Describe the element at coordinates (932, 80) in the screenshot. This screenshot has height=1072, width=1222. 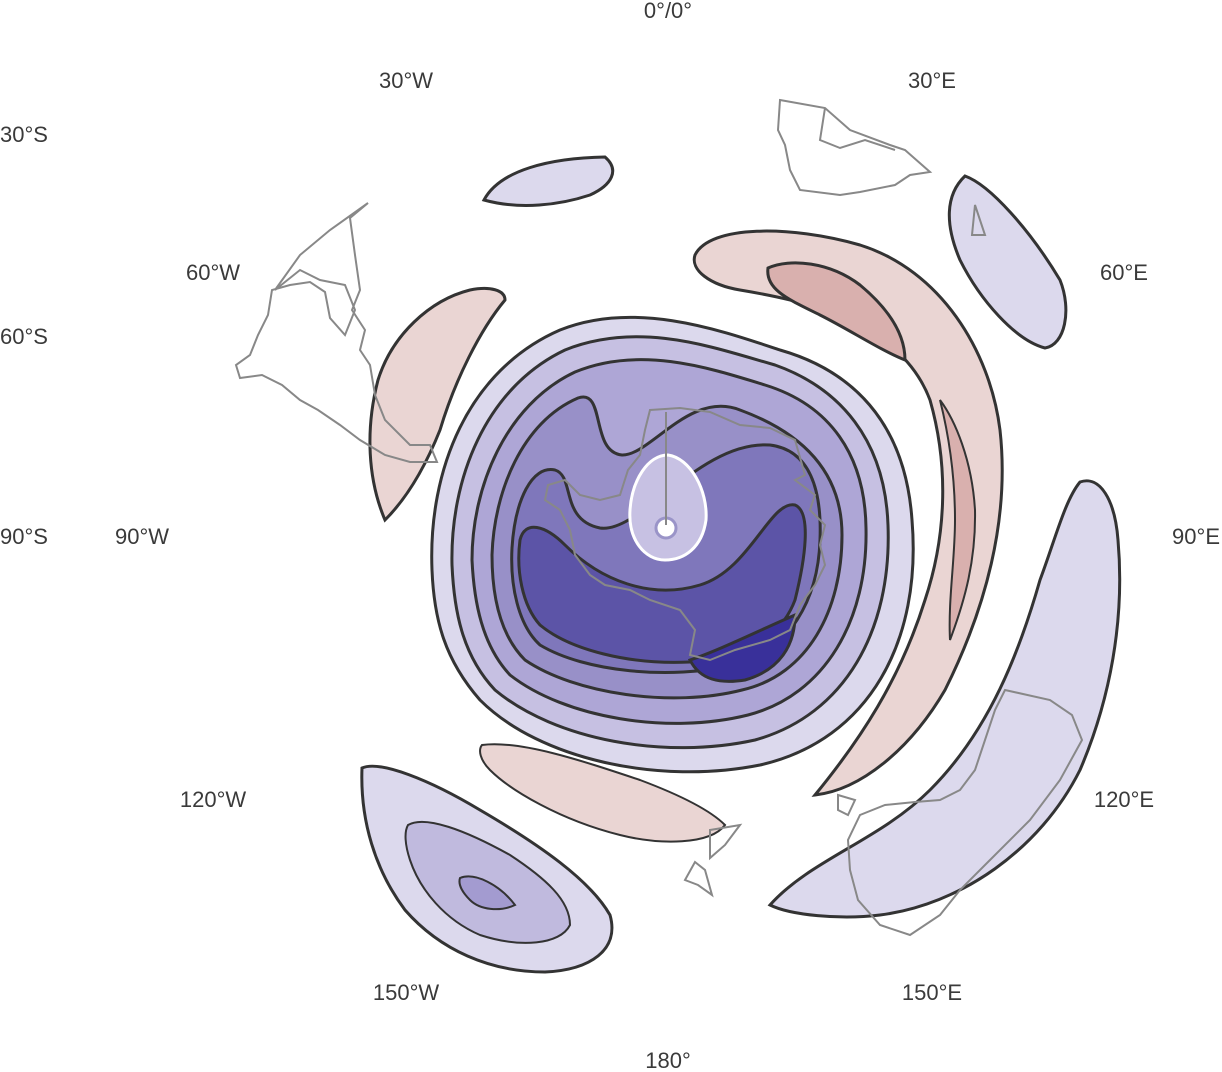
I see `label-30e: 30°E` at that location.